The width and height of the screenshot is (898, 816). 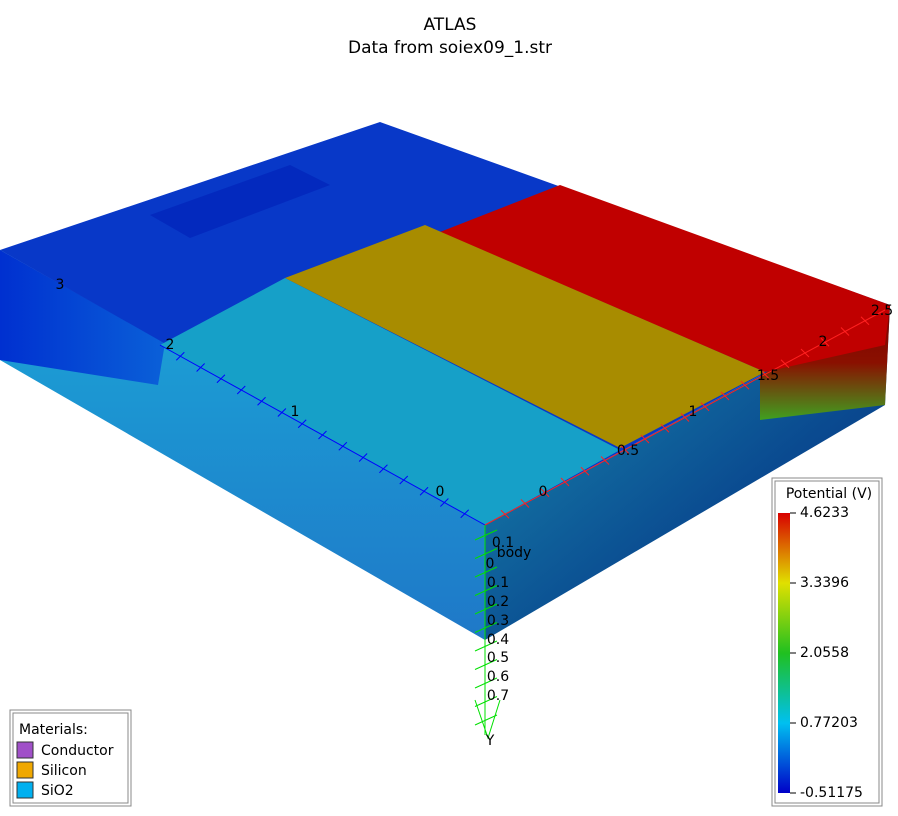 I want to click on y-tick-label: 0.5, so click(x=498, y=658).